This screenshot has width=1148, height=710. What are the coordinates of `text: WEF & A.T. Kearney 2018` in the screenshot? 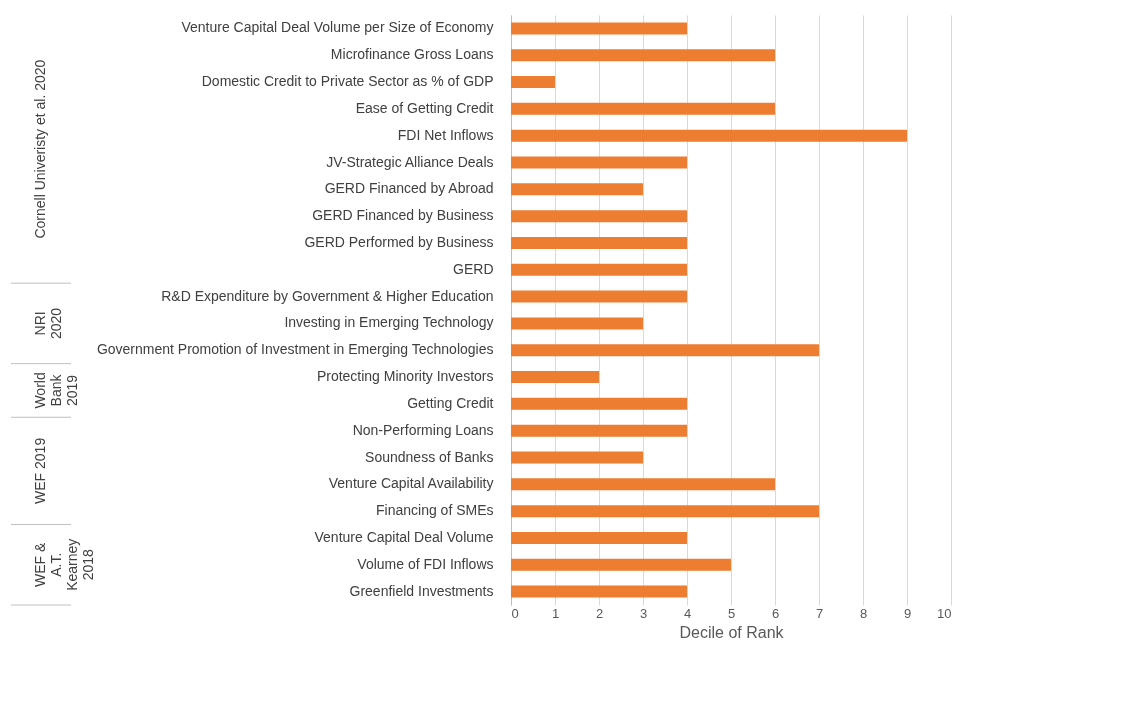 It's located at (64, 564).